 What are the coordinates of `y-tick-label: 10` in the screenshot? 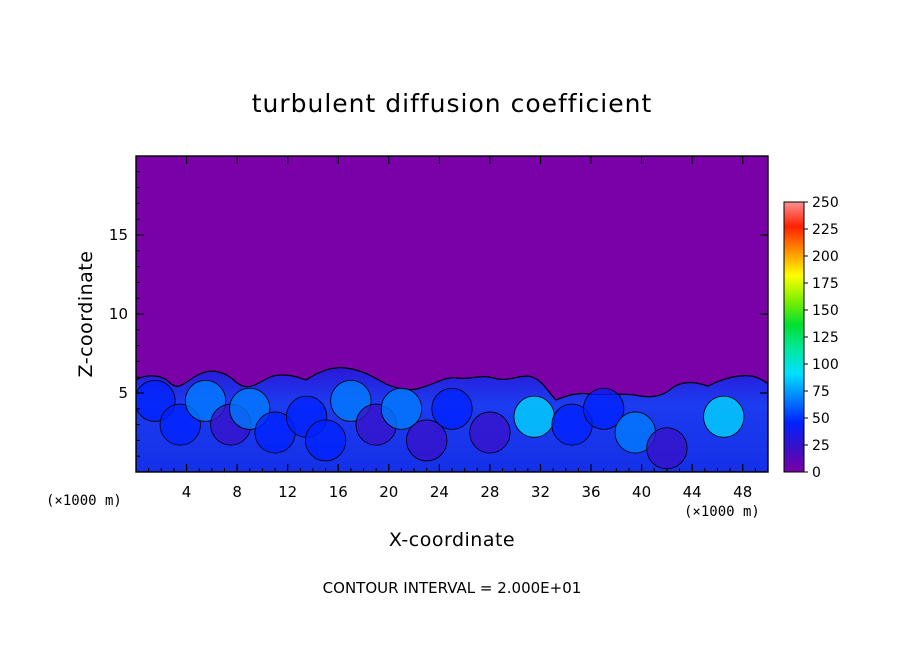 It's located at (118, 314).